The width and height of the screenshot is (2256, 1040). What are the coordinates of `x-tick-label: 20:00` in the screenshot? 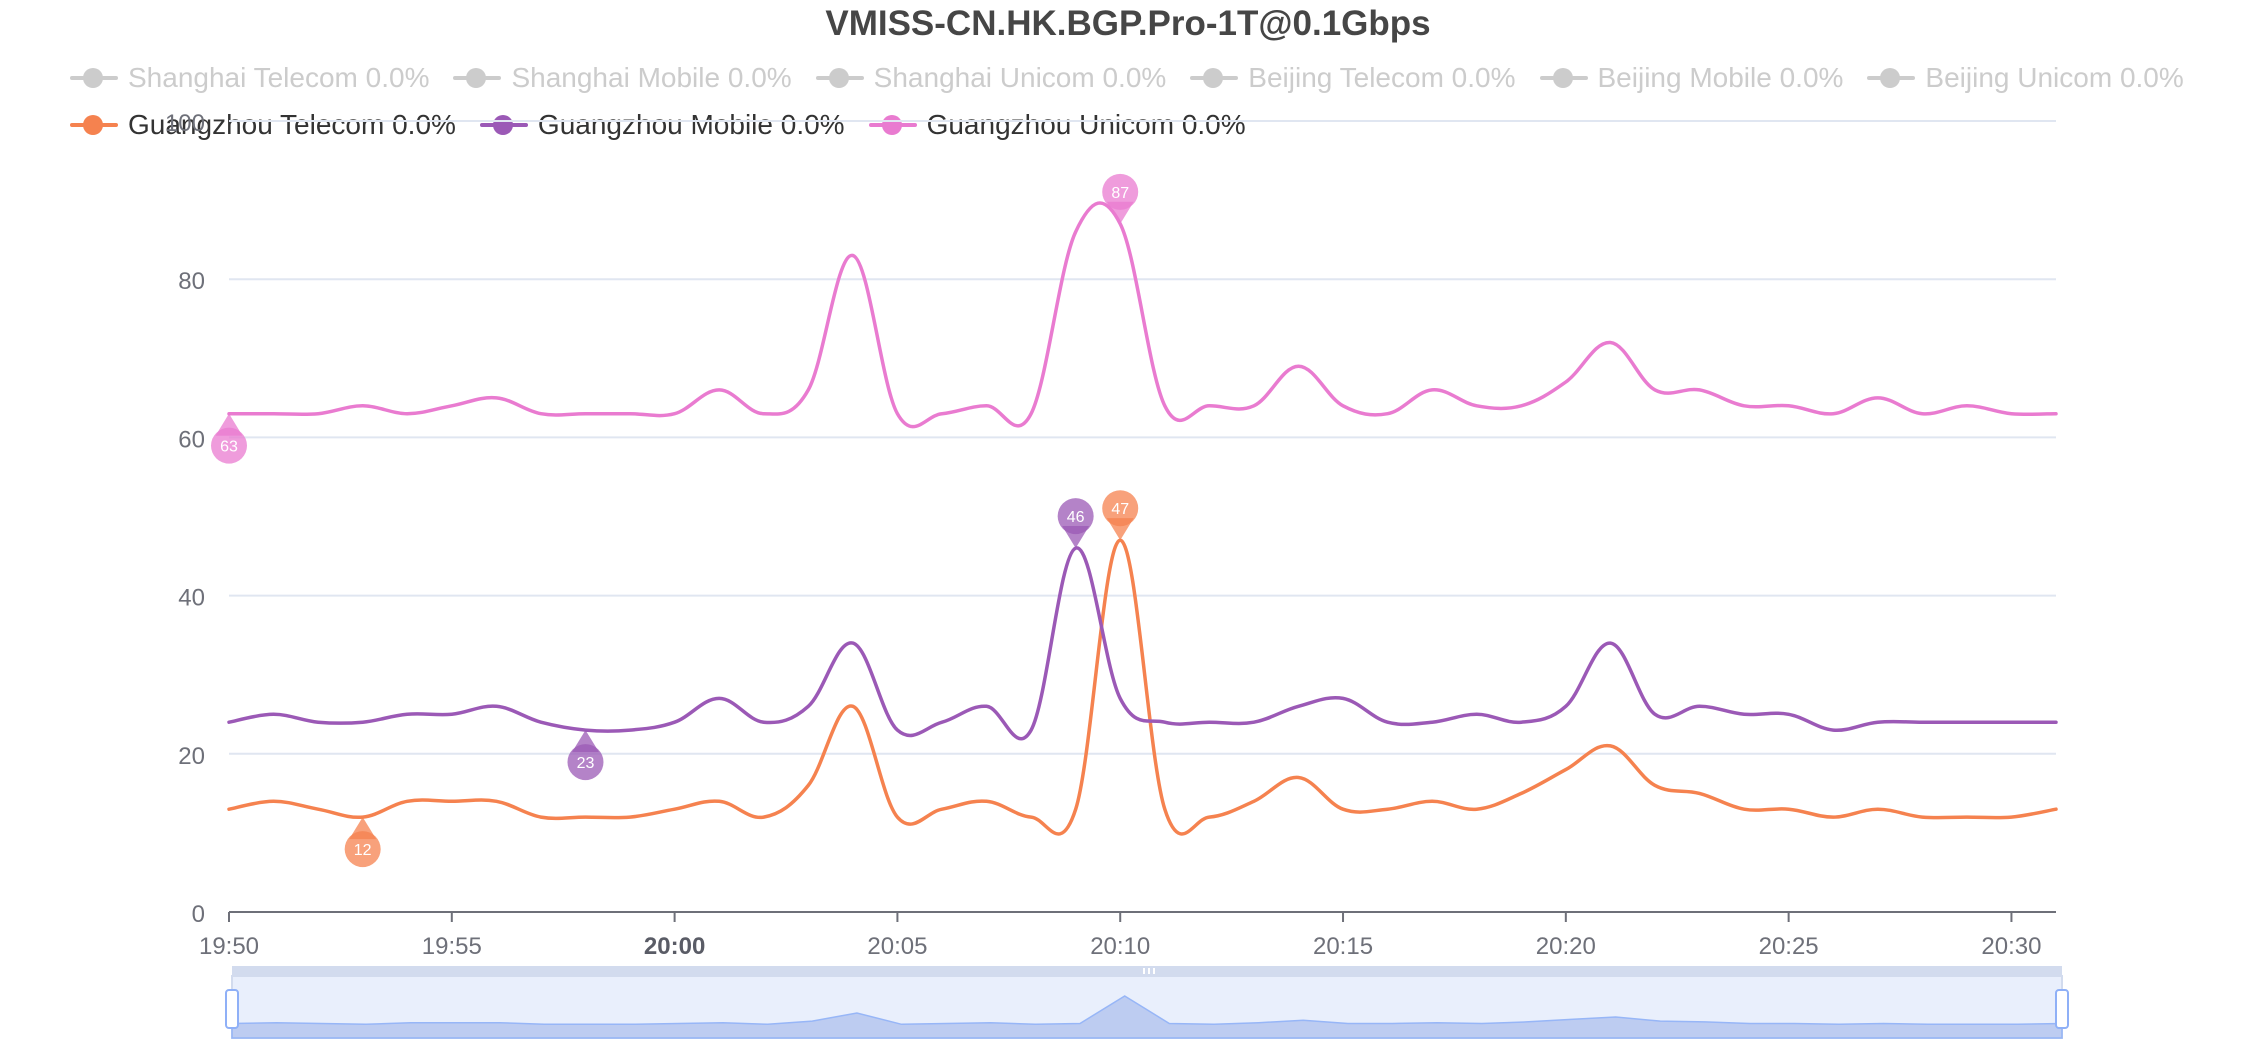 It's located at (674, 946).